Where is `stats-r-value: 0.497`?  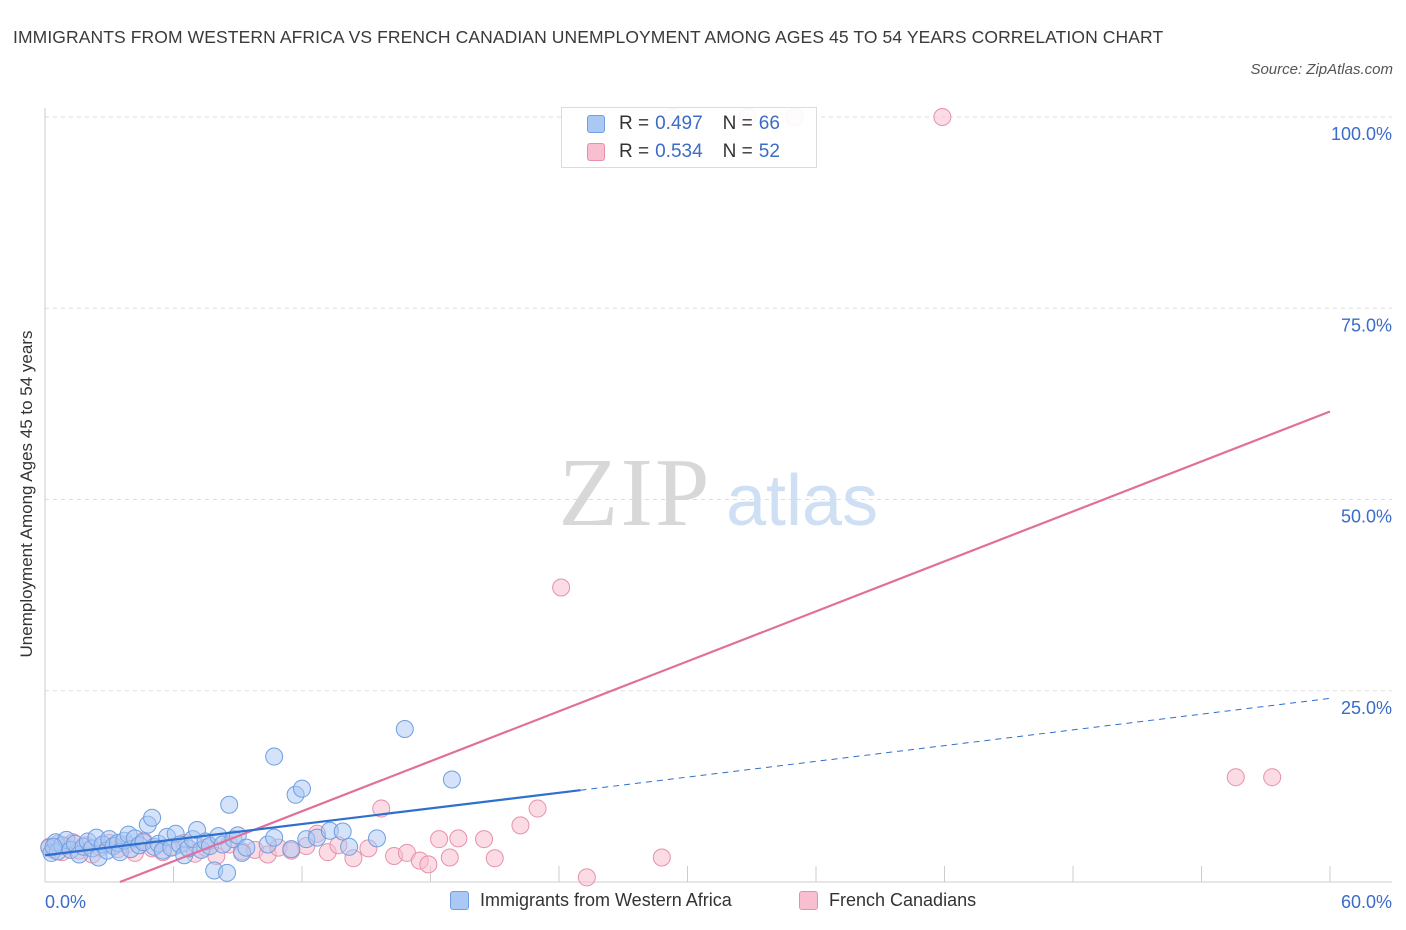 stats-r-value: 0.497 is located at coordinates (679, 123).